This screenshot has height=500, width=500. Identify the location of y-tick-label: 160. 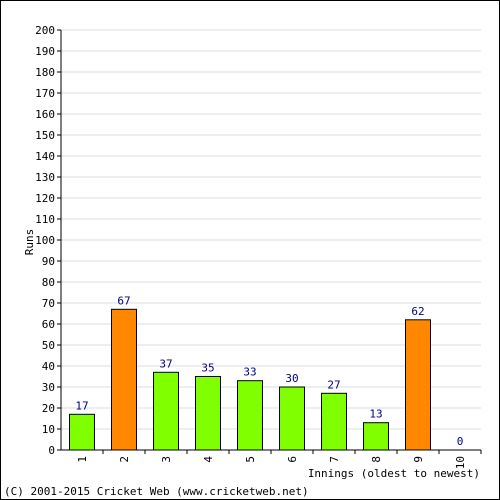
(45, 114).